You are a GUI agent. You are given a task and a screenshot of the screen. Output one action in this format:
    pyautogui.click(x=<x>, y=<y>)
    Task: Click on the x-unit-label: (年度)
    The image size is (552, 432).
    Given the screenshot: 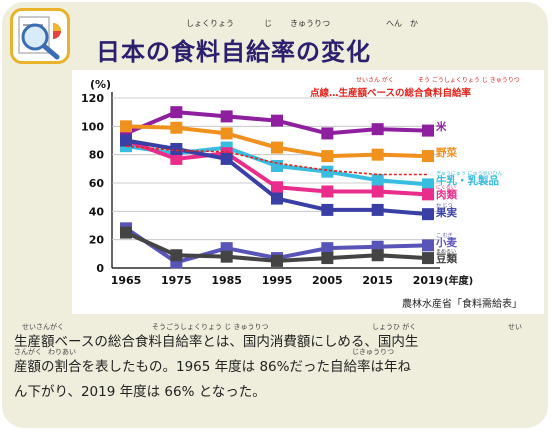 What is the action you would take?
    pyautogui.click(x=458, y=280)
    